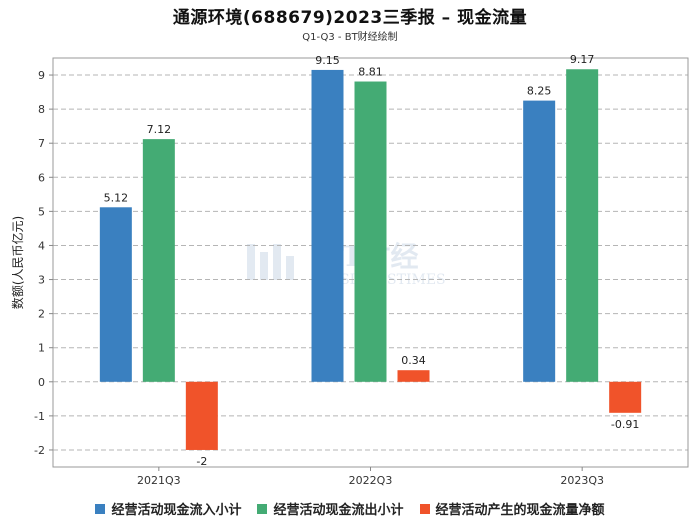  Describe the element at coordinates (176, 510) in the screenshot. I see `legend-label: 经营活动现金流入小计` at that location.